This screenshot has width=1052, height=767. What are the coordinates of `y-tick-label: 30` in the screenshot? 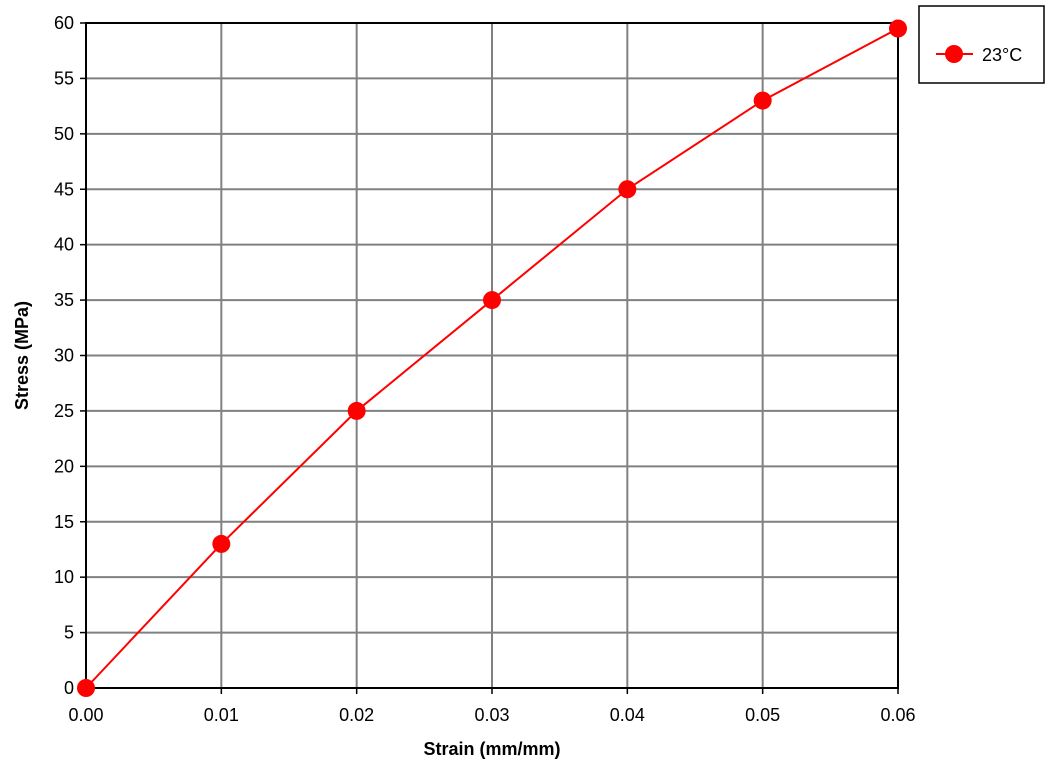 It's located at (64, 356).